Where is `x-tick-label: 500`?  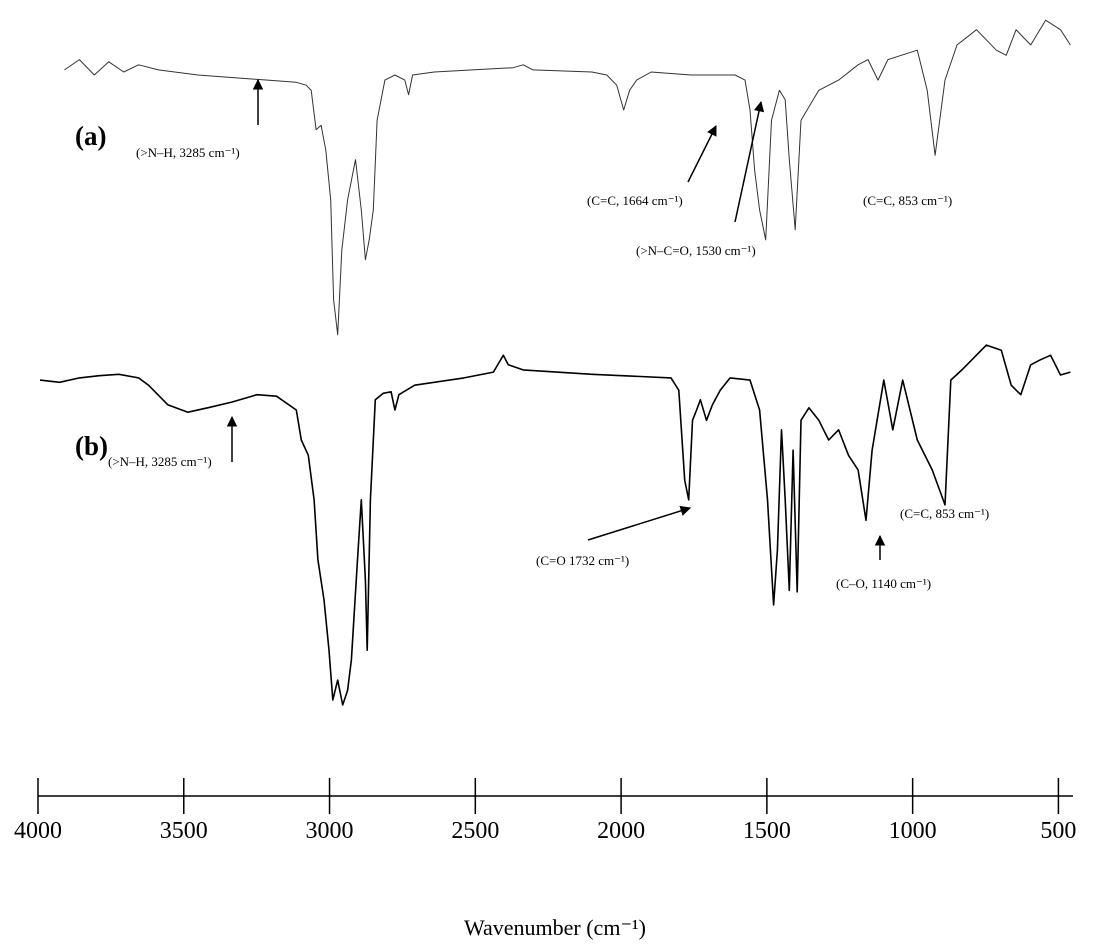 x-tick-label: 500 is located at coordinates (1058, 831).